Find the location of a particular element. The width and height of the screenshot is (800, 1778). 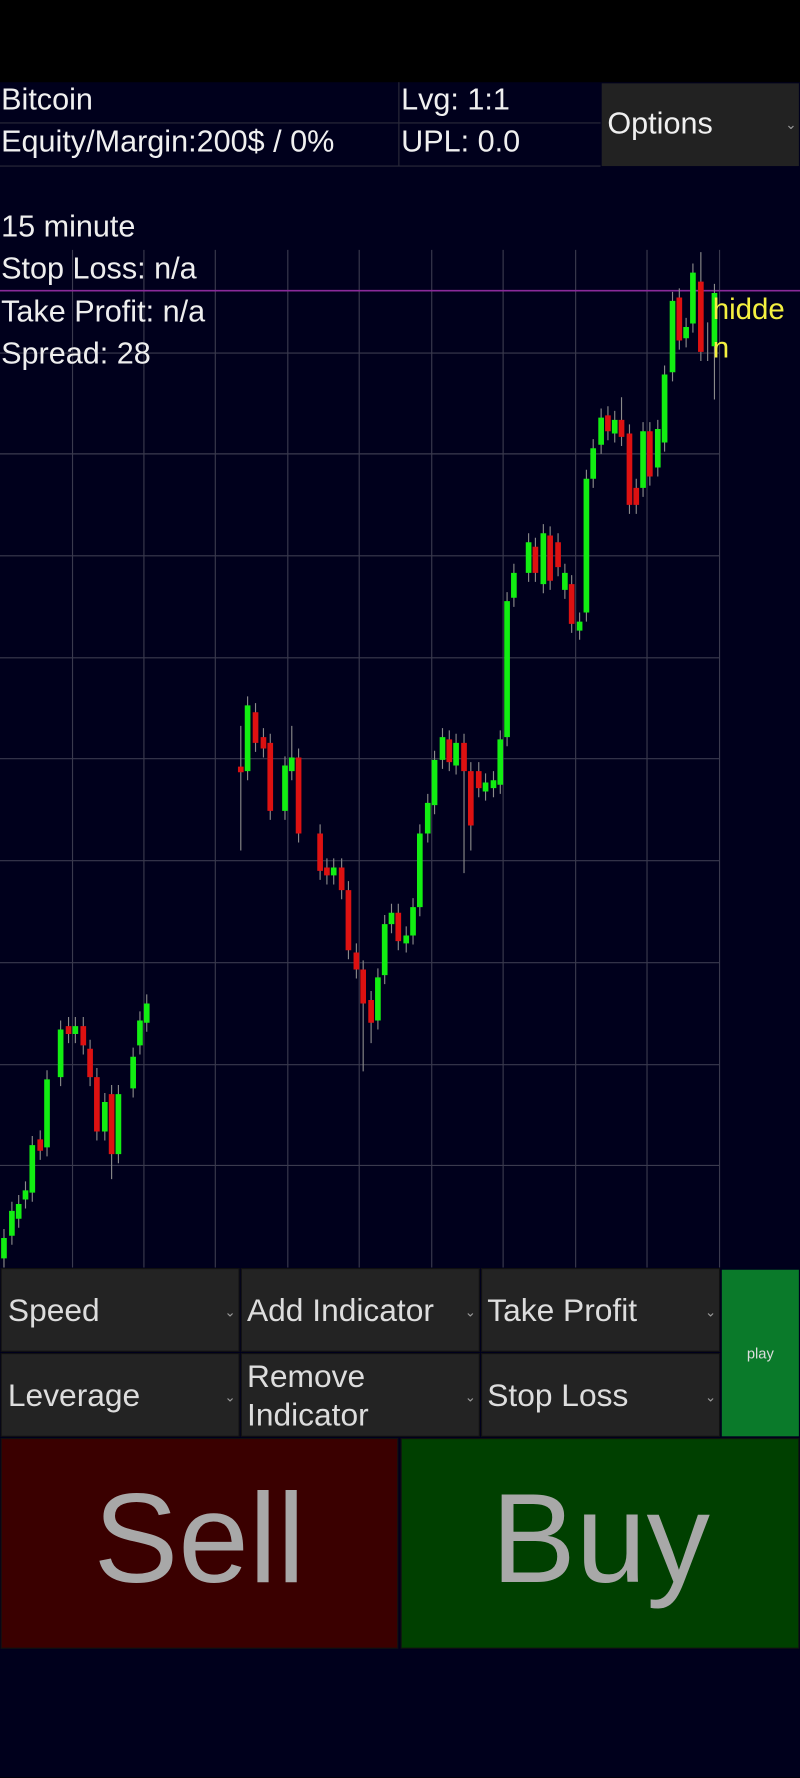

leverage: Lvg: 1:1 is located at coordinates (455, 100).